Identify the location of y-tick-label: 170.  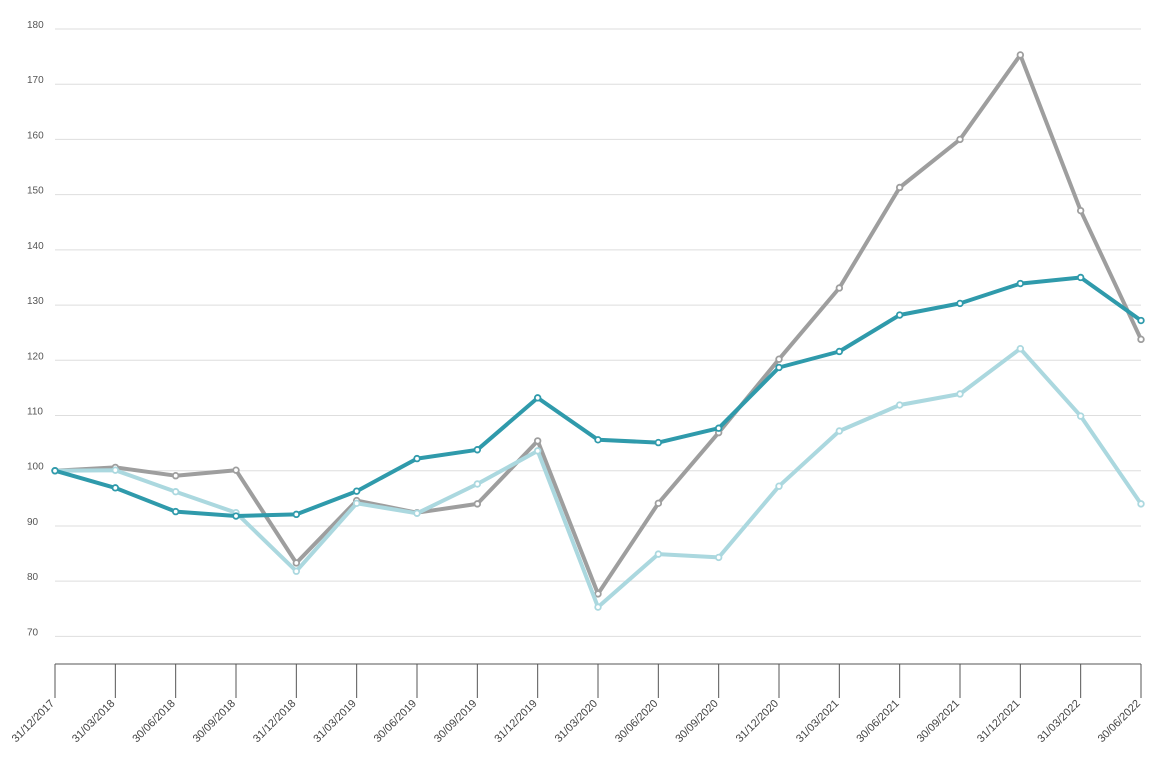
(35, 80).